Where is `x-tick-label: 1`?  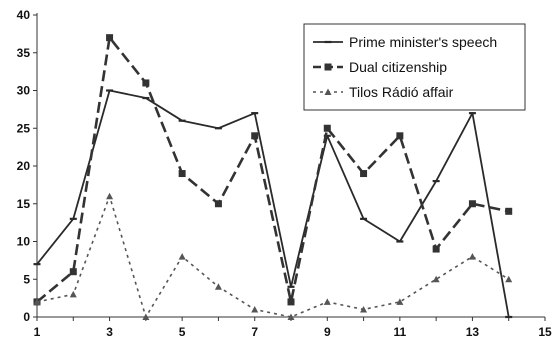 x-tick-label: 1 is located at coordinates (37, 332).